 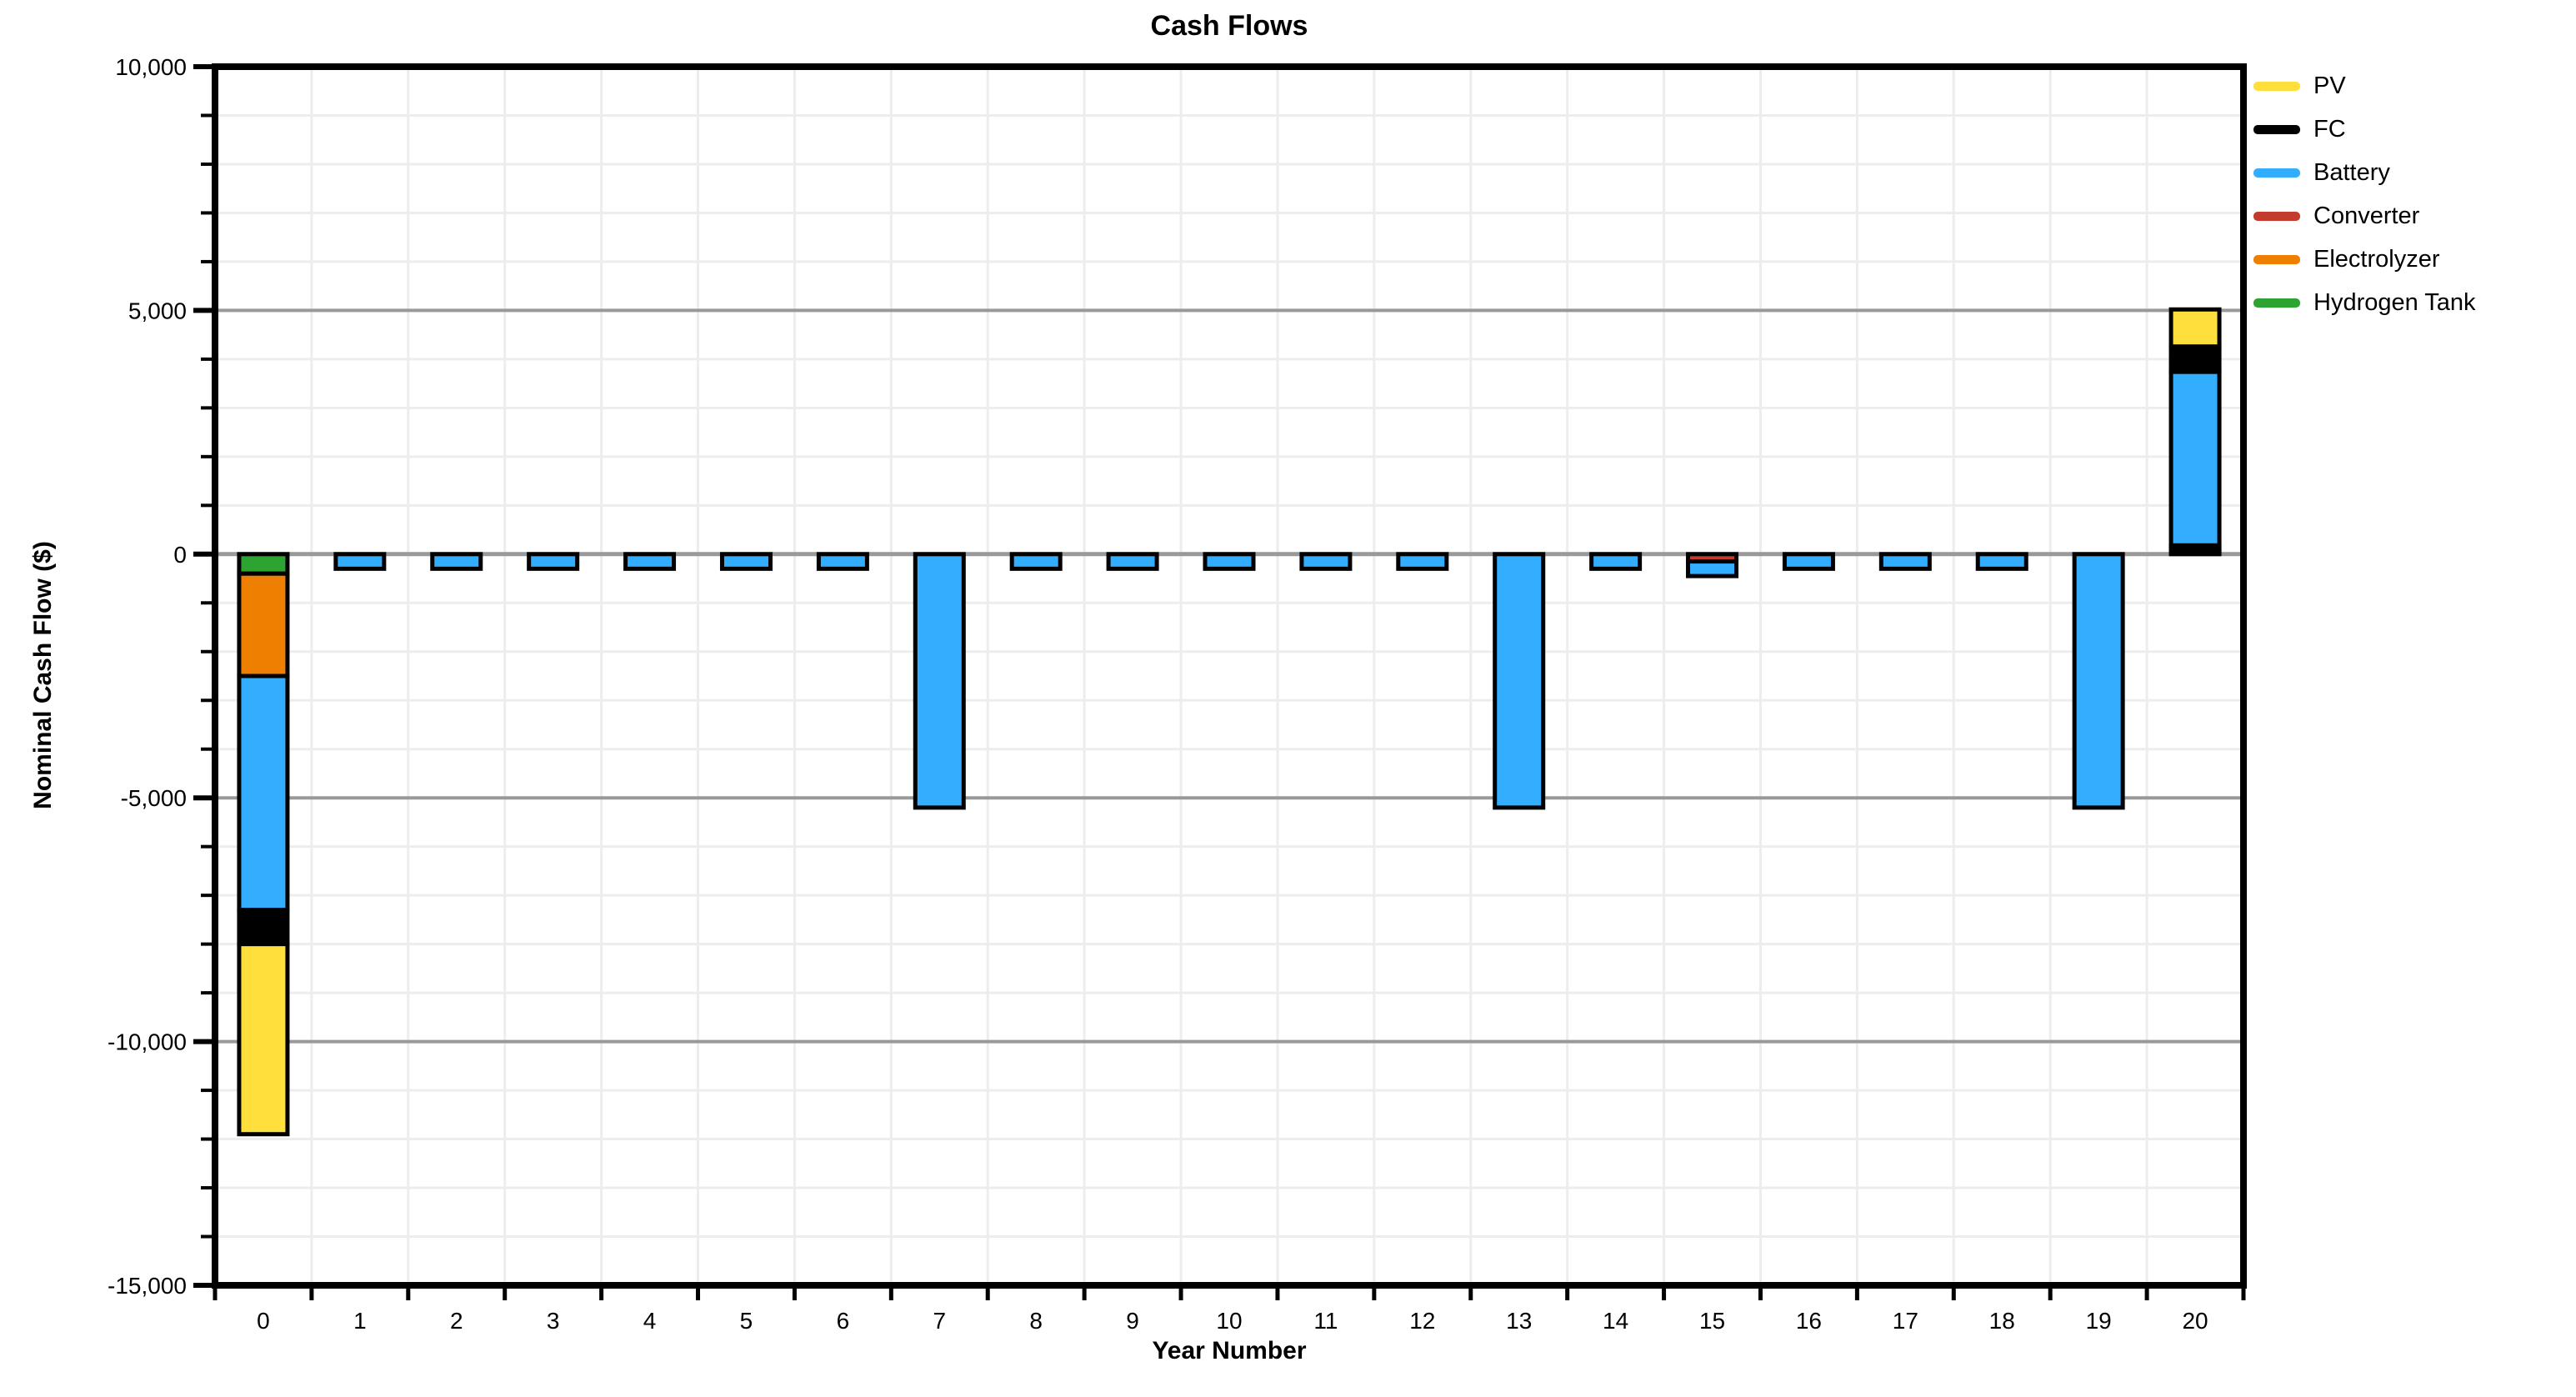 I want to click on bar-segment-year-9-battery, so click(x=1132, y=561).